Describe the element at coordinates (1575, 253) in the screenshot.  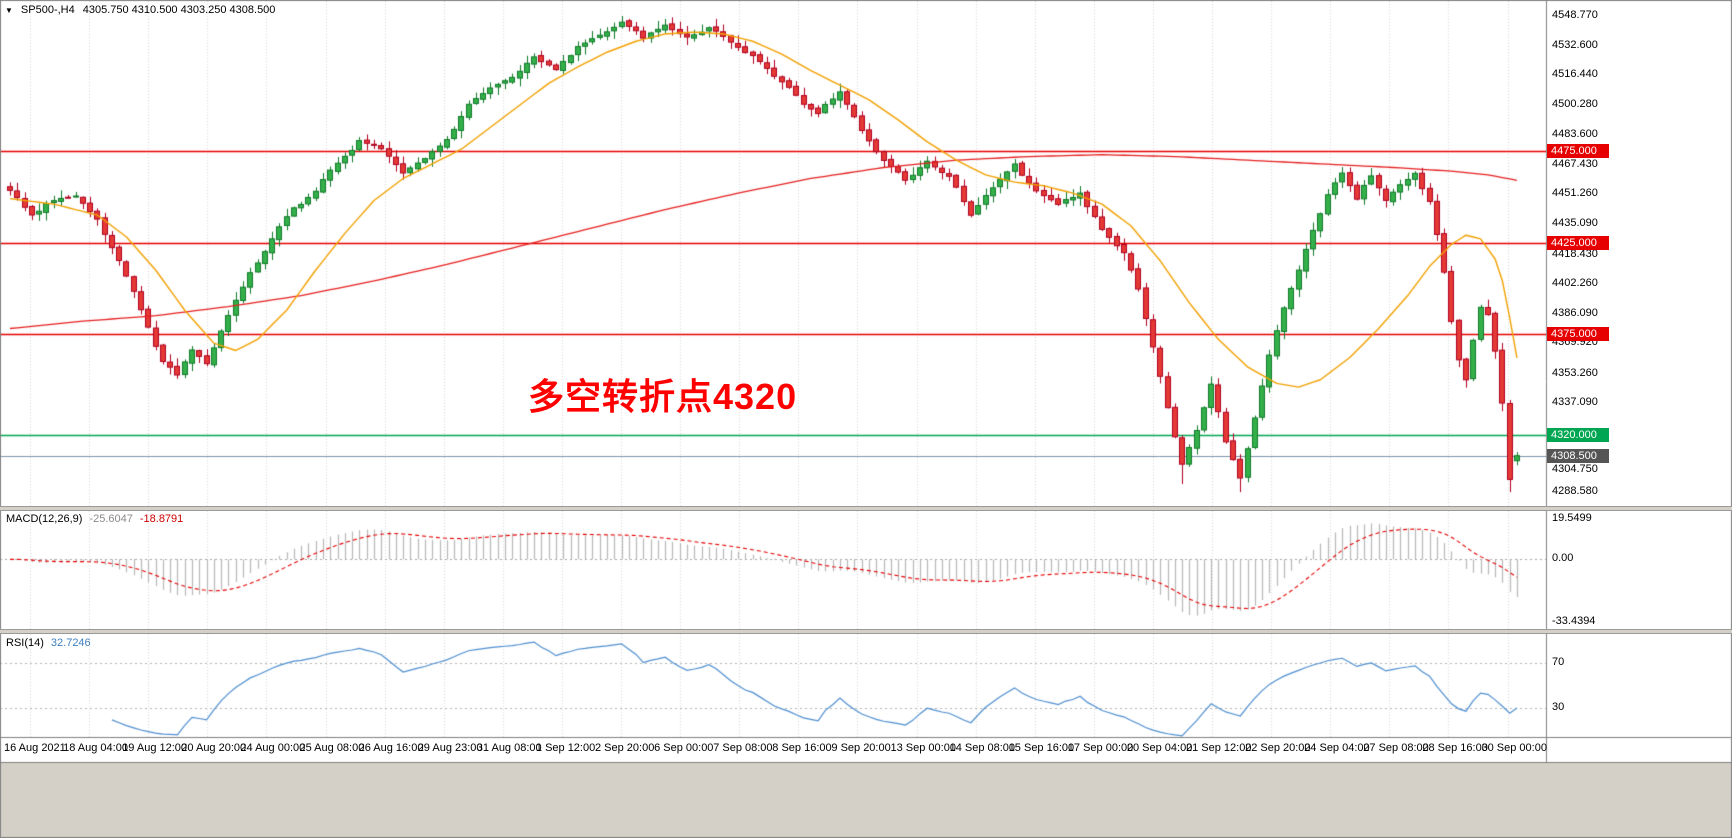
I see `price-axis-label: 4418.430` at that location.